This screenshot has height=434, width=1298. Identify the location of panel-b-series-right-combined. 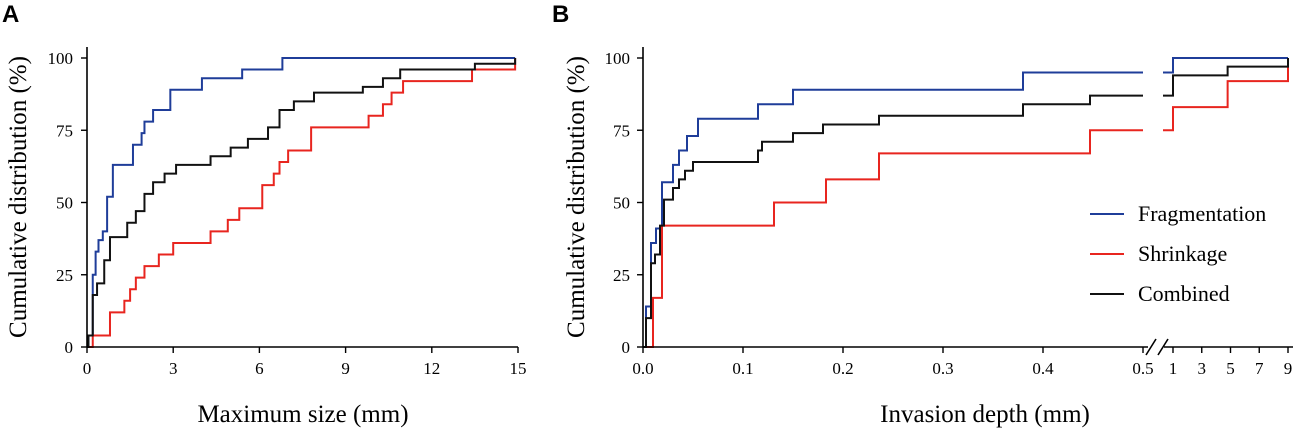
(1226, 77).